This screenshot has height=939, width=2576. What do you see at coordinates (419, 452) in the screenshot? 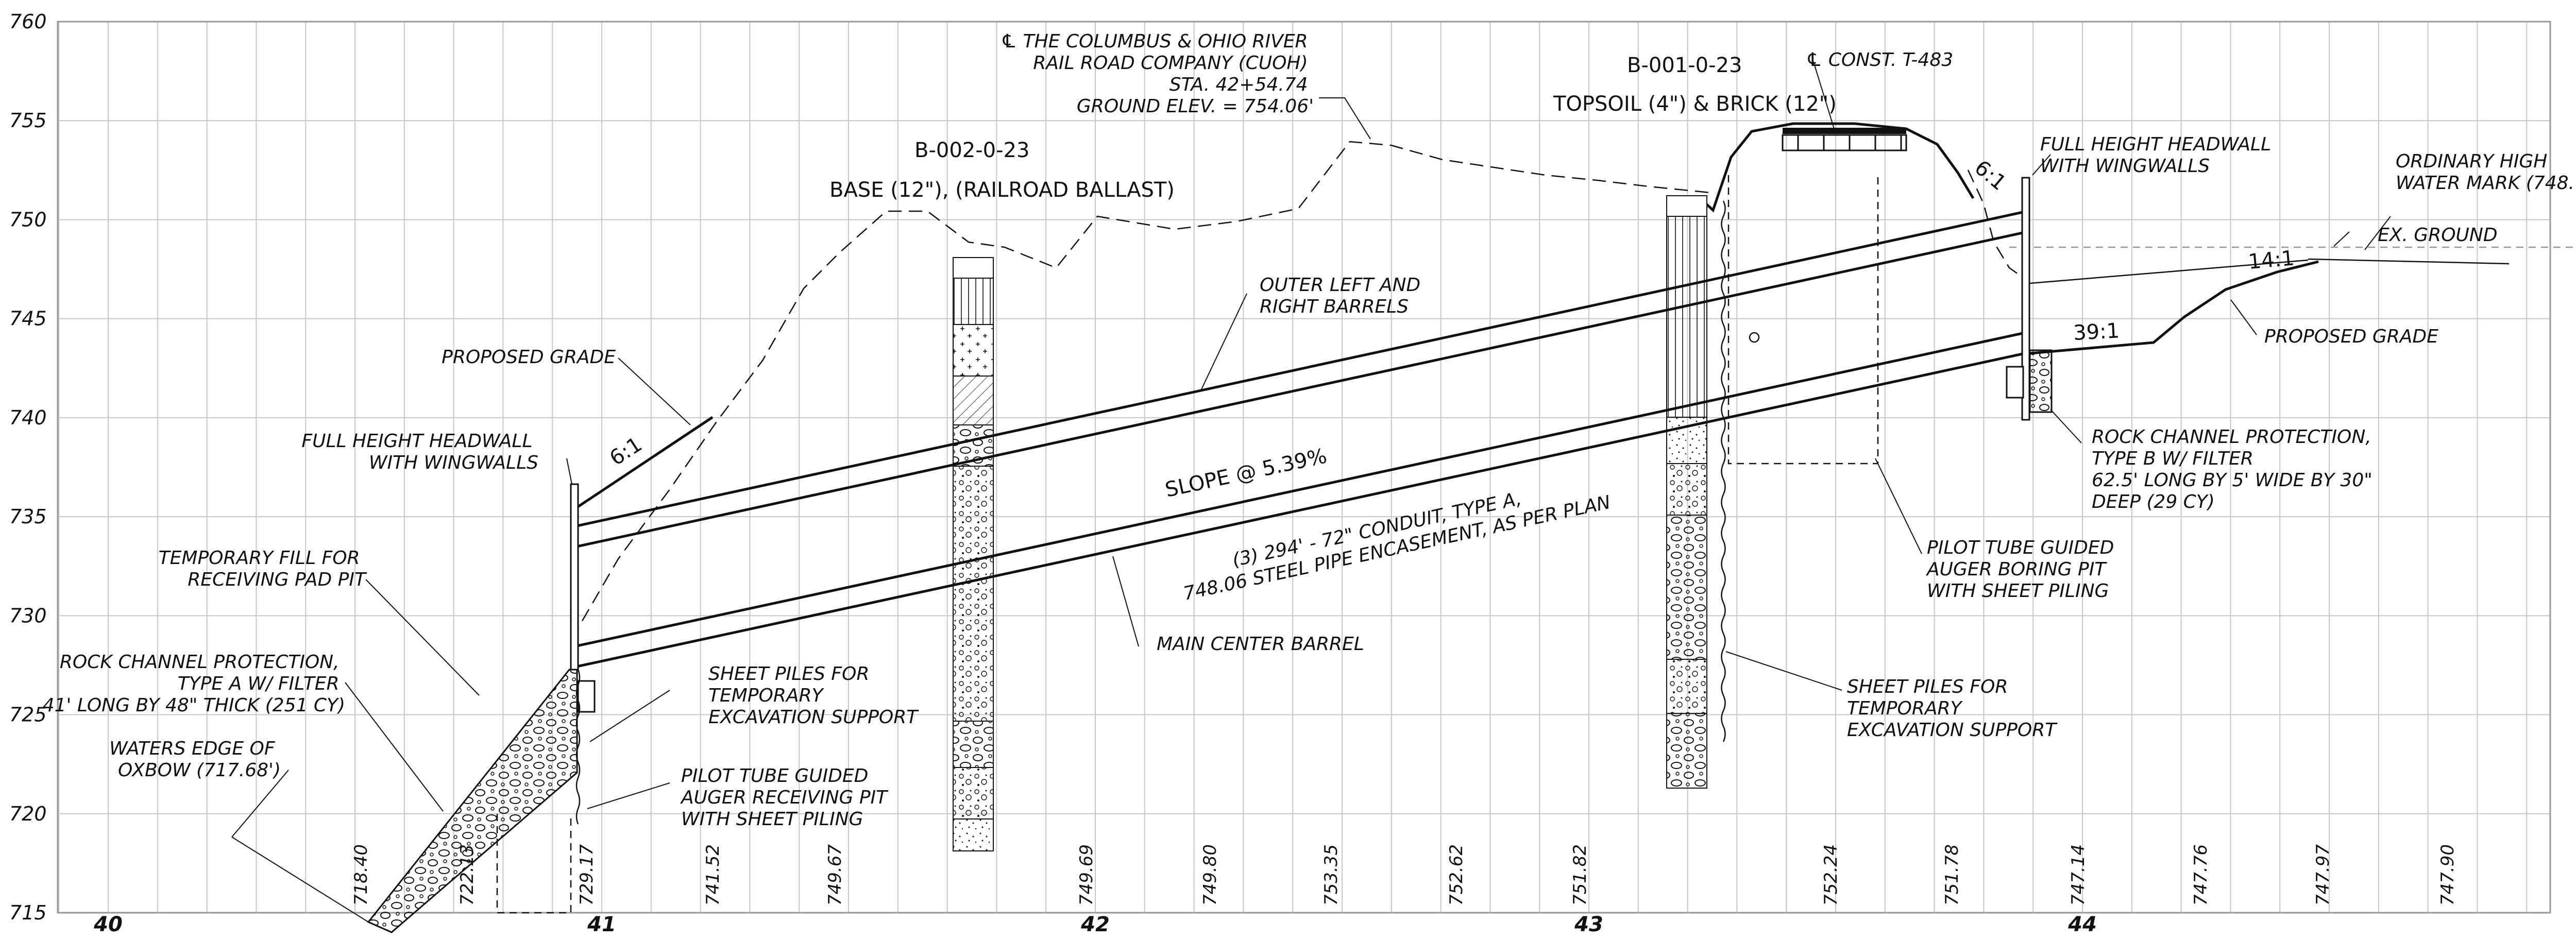
I see `headwall-left-label: FULL HEIGHT HEADWALL WITH WINGWALLS` at bounding box center [419, 452].